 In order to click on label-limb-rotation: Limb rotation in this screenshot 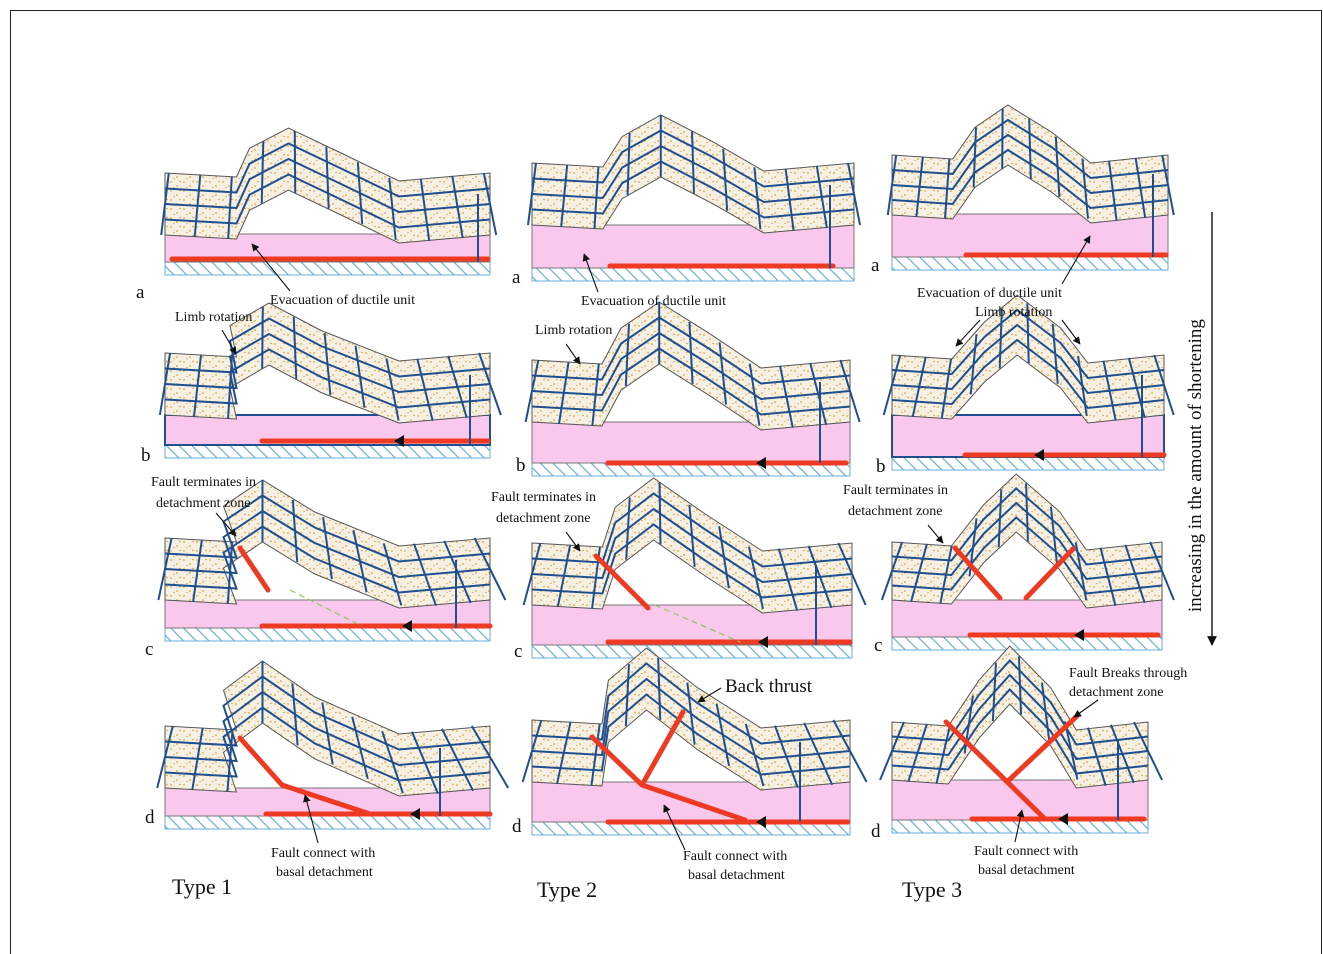, I will do `click(213, 317)`.